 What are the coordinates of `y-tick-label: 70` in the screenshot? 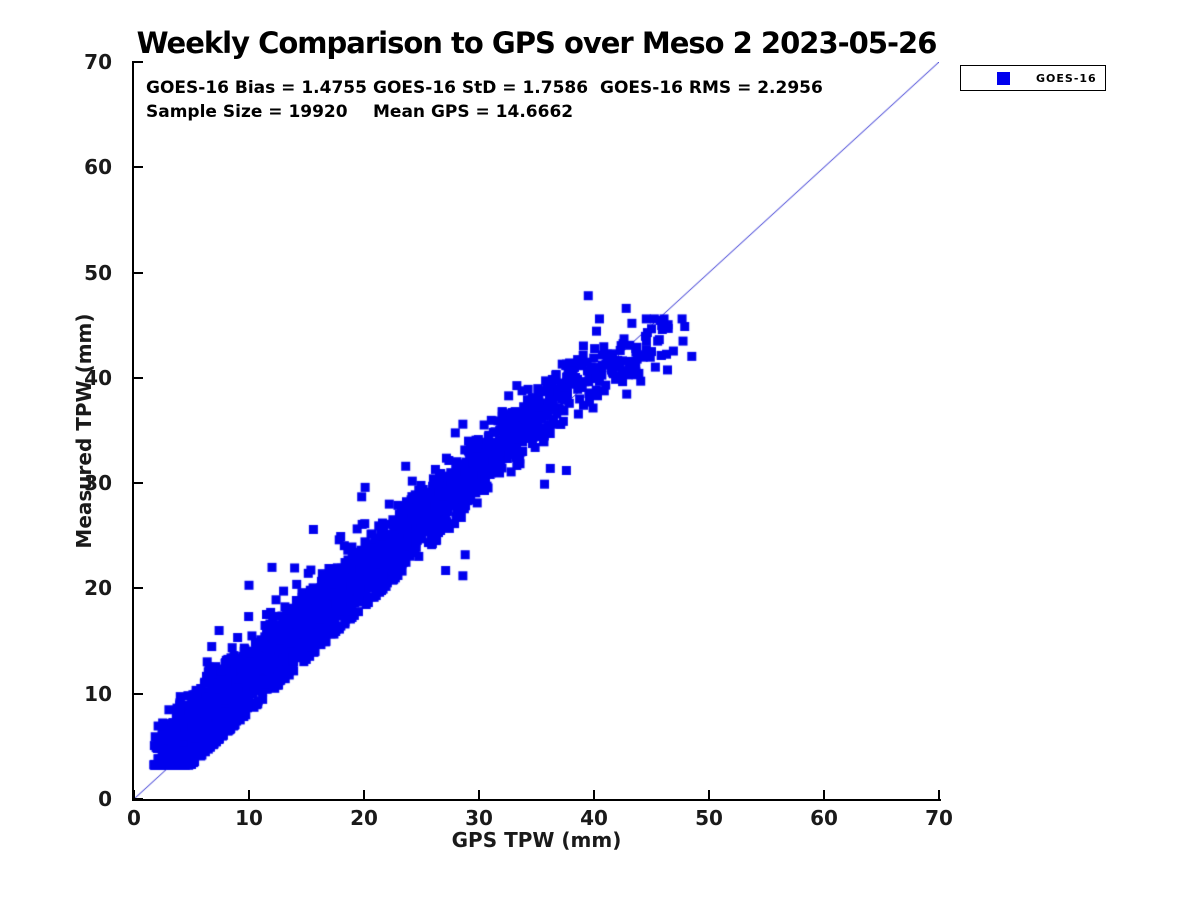 It's located at (98, 62).